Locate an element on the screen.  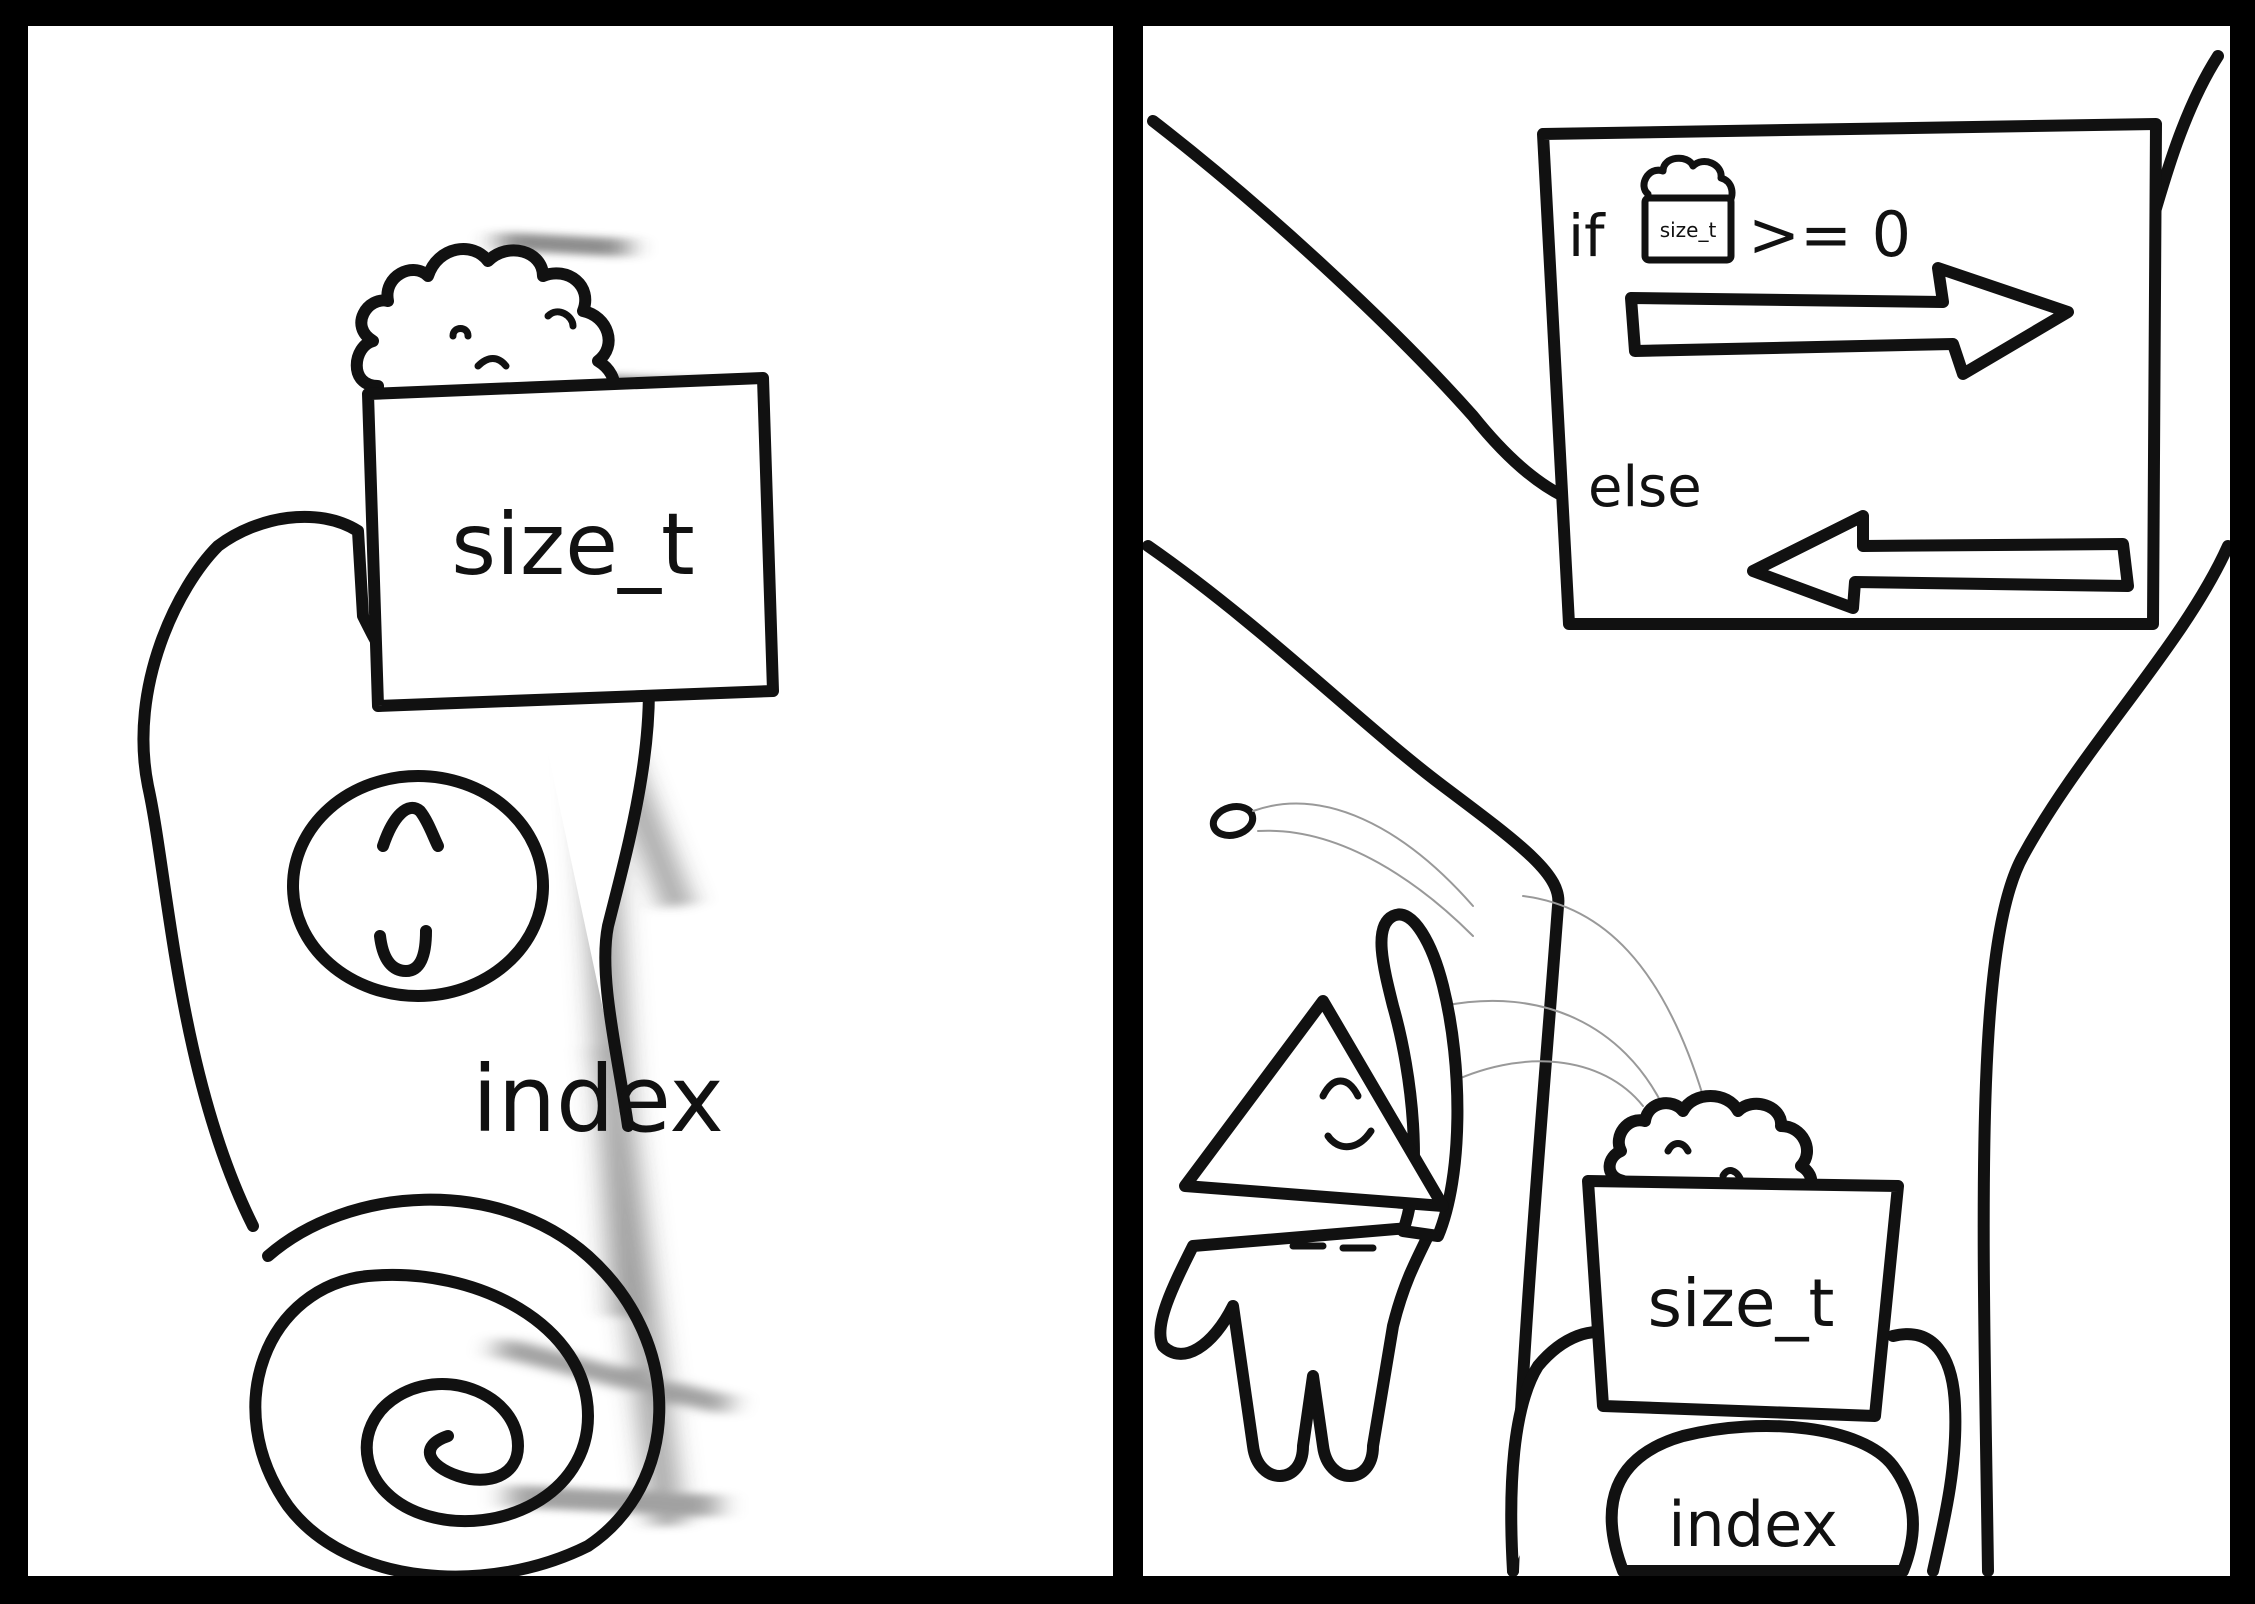
comparison-label: >= 0 is located at coordinates (1829, 234).